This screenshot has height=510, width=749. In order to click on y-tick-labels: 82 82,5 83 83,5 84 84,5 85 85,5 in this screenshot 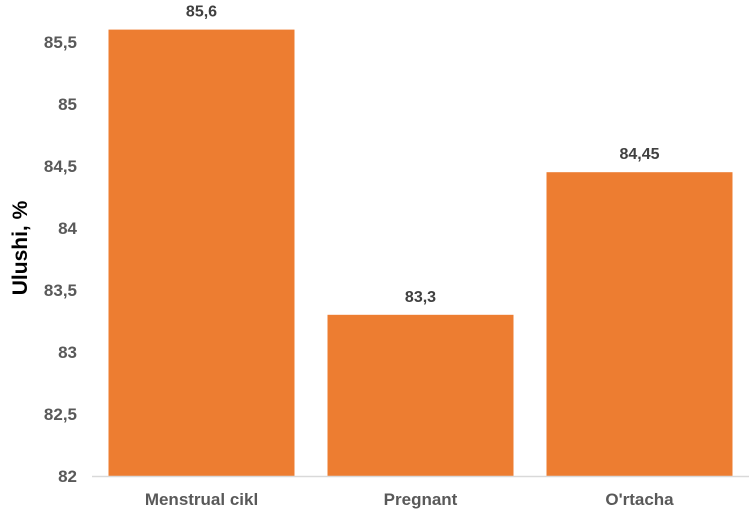, I will do `click(61, 259)`.